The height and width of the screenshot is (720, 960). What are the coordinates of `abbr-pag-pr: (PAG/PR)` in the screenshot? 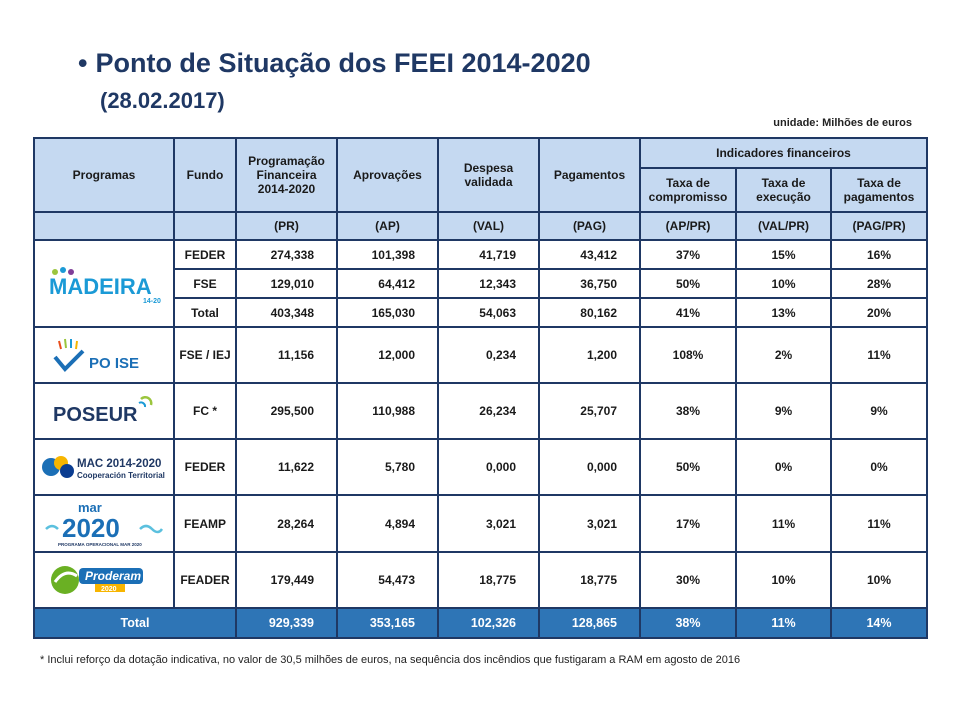 It's located at (879, 226).